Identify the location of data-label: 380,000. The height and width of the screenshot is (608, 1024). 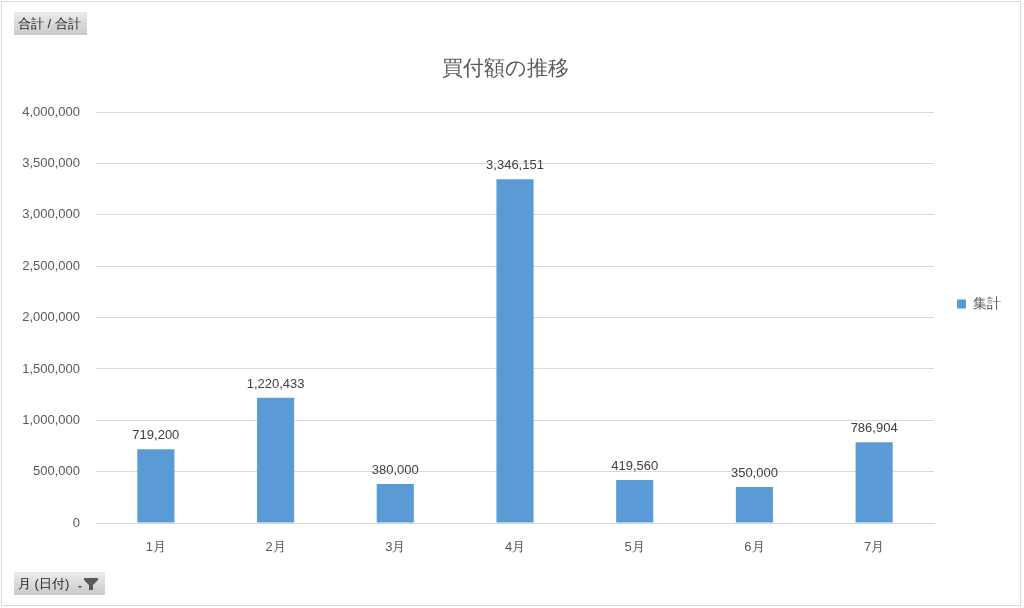
(395, 470).